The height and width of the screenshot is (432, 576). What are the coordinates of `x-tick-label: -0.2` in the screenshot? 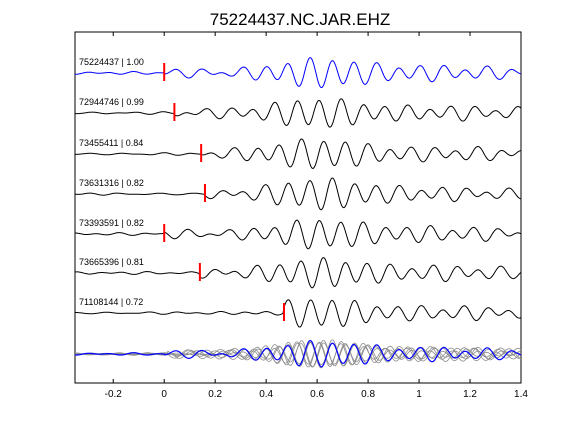 It's located at (114, 394).